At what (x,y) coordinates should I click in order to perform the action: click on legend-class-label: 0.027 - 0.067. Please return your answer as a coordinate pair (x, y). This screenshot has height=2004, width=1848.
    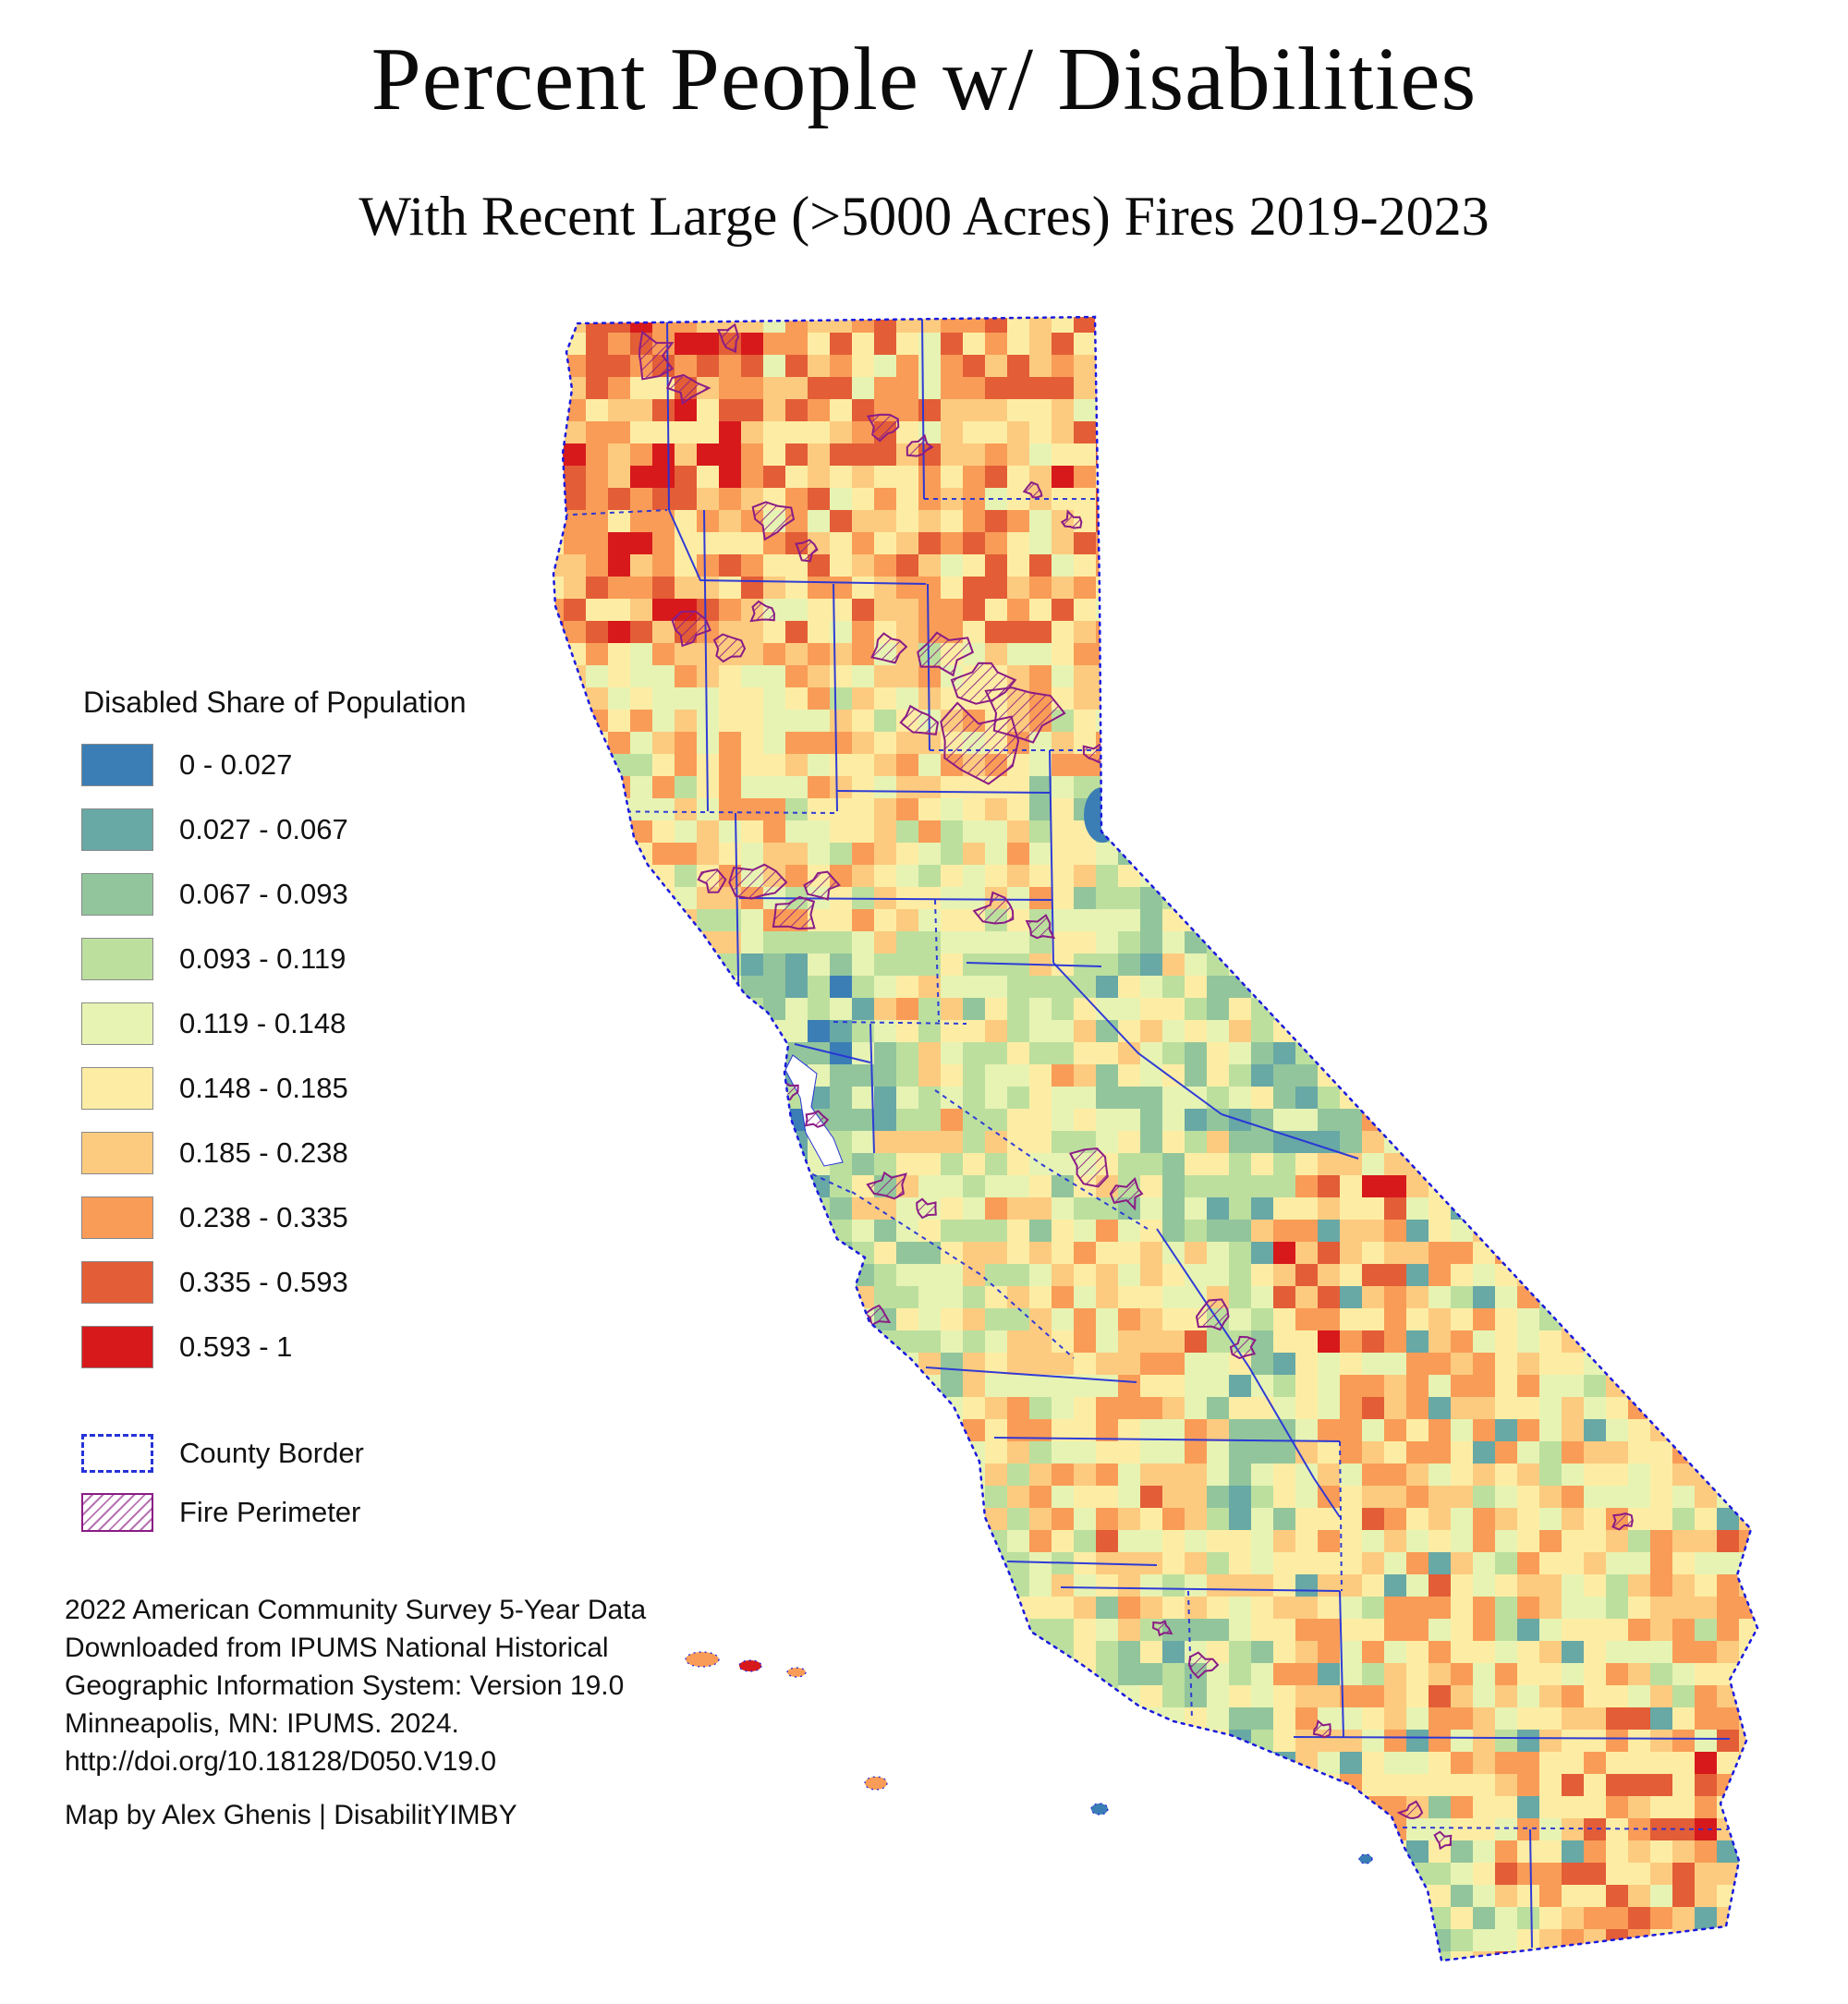
    Looking at the image, I should click on (263, 829).